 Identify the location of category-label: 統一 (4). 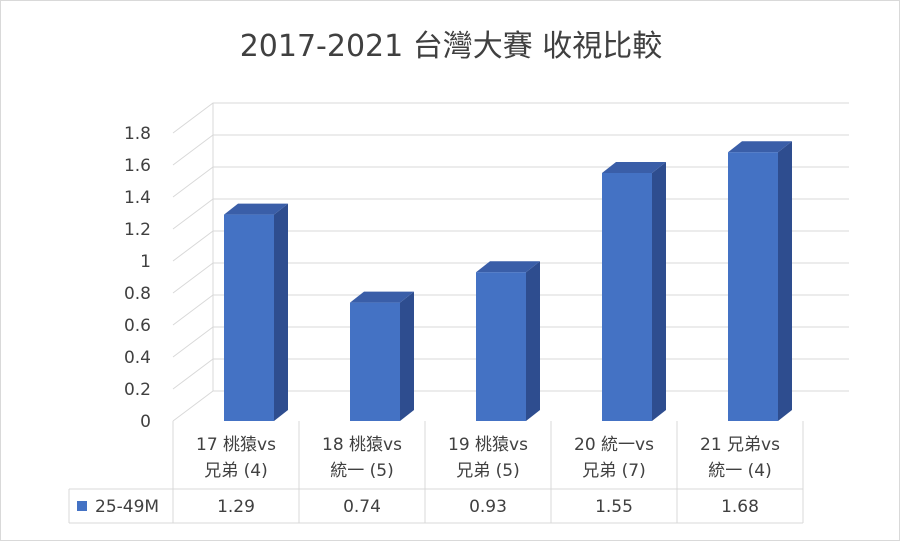
(739, 471).